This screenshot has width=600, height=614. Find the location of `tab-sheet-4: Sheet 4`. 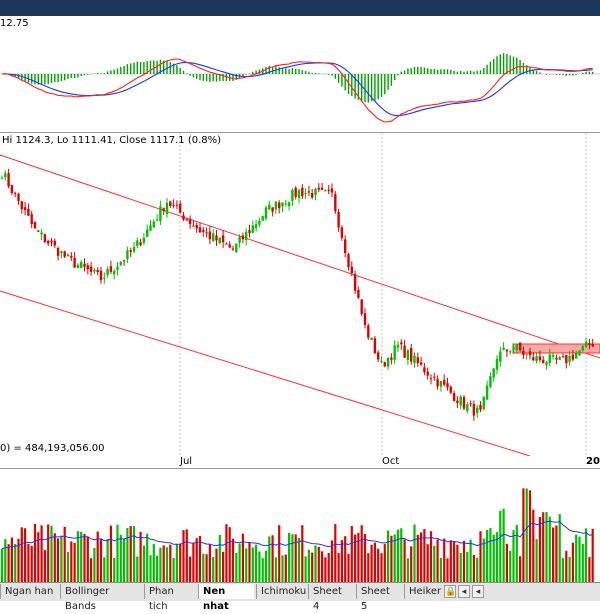

tab-sheet-4: Sheet 4 is located at coordinates (331, 598).